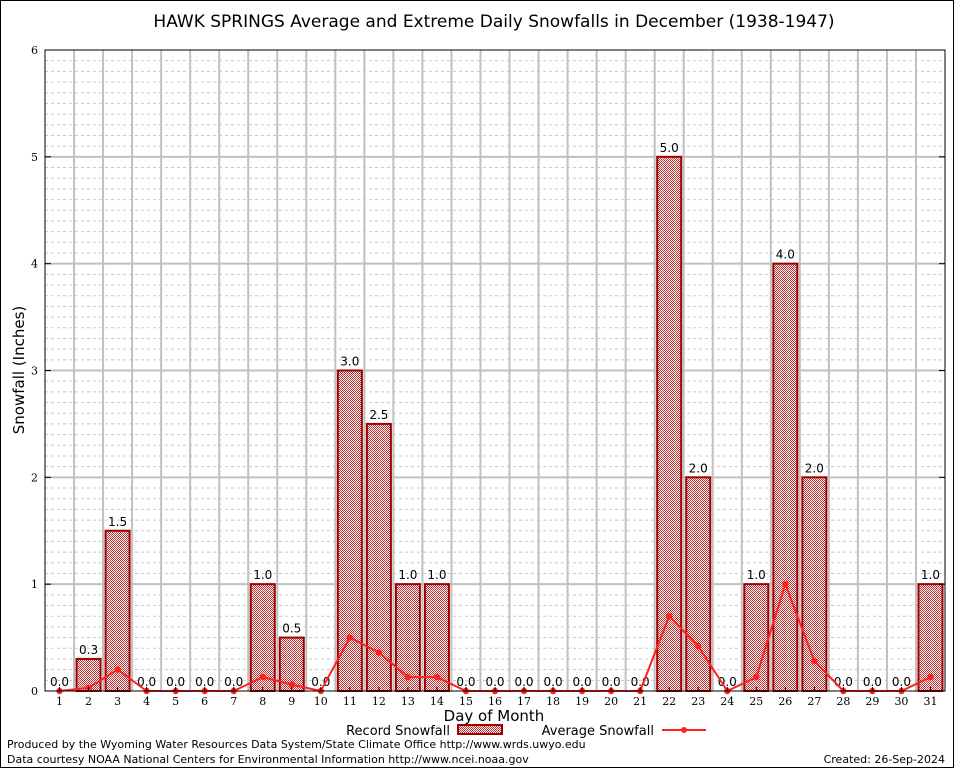  What do you see at coordinates (669, 148) in the screenshot?
I see `bar-value-label: 5.0` at bounding box center [669, 148].